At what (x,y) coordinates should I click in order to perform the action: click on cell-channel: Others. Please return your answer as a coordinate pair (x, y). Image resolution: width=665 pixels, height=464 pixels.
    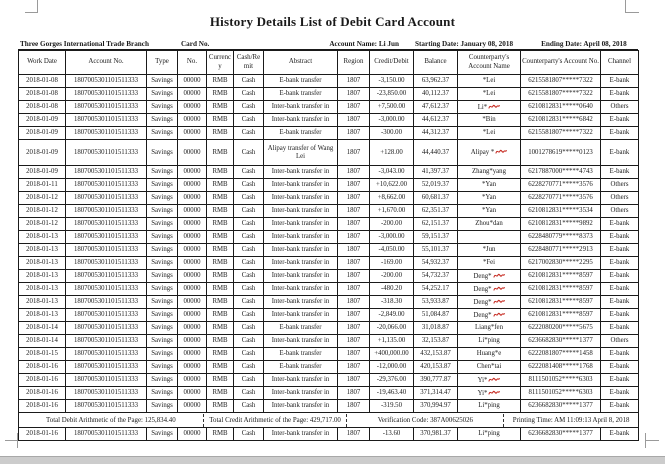
    Looking at the image, I should click on (619, 107).